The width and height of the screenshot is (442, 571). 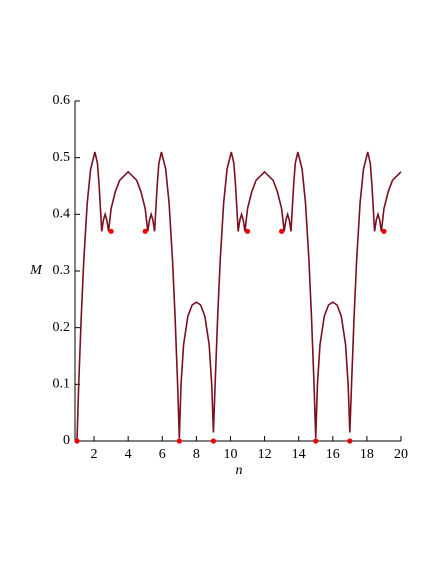 What do you see at coordinates (62, 157) in the screenshot?
I see `y-tick-label: 0.5` at bounding box center [62, 157].